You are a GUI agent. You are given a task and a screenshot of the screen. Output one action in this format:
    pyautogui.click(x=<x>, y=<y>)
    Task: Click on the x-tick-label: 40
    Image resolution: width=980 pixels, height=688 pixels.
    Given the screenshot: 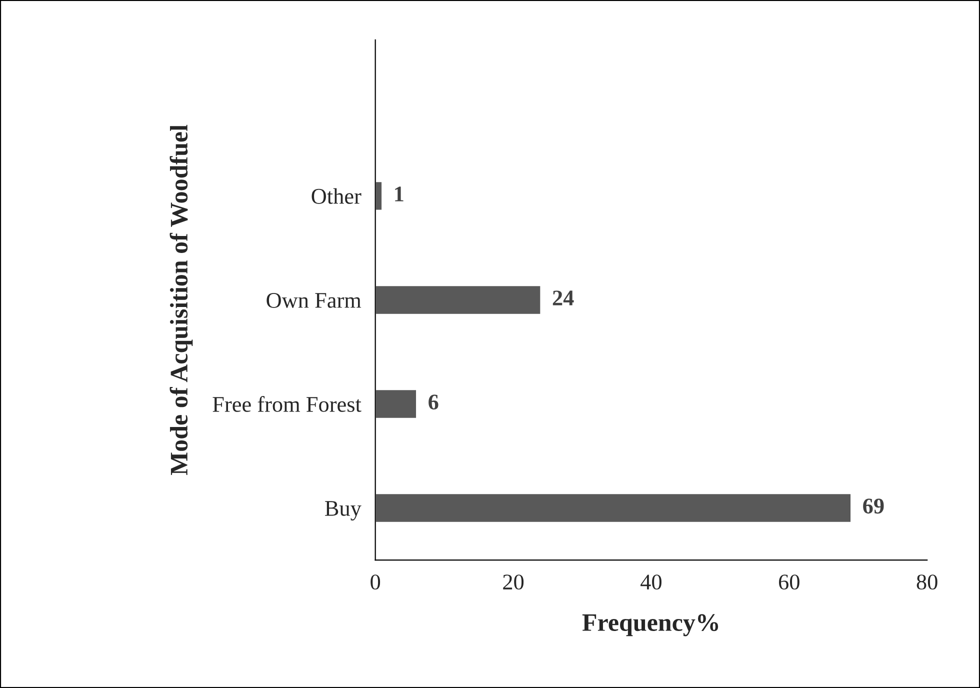 What is the action you would take?
    pyautogui.click(x=651, y=582)
    